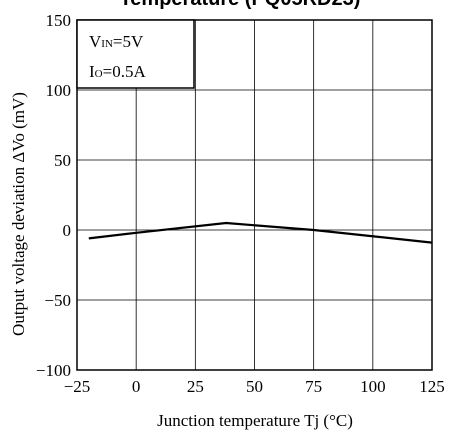 The width and height of the screenshot is (450, 435). I want to click on io-subscript: O, so click(99, 74).